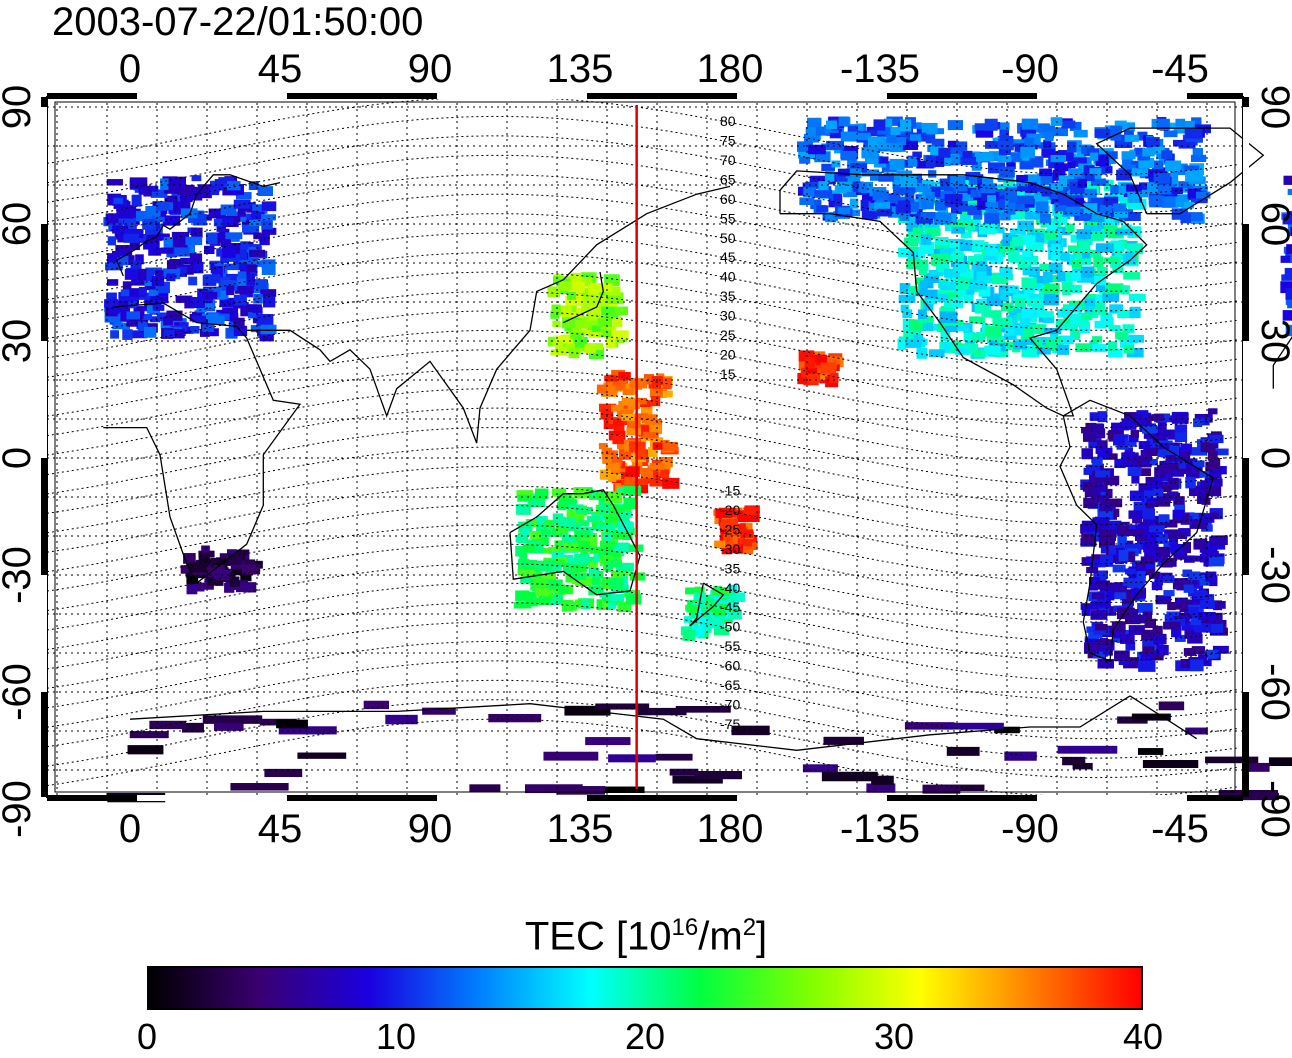 This screenshot has width=1292, height=1058. I want to click on contour-label: 80, so click(728, 121).